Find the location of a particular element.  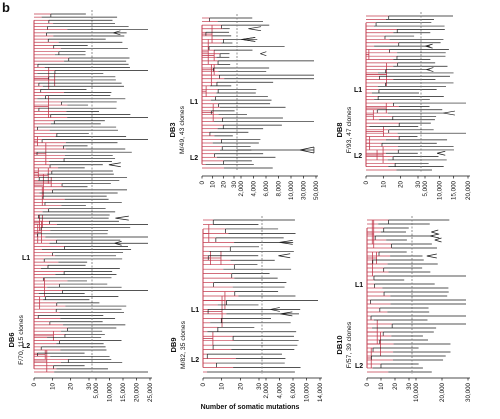

donor-name: DB6 is located at coordinates (11, 339).